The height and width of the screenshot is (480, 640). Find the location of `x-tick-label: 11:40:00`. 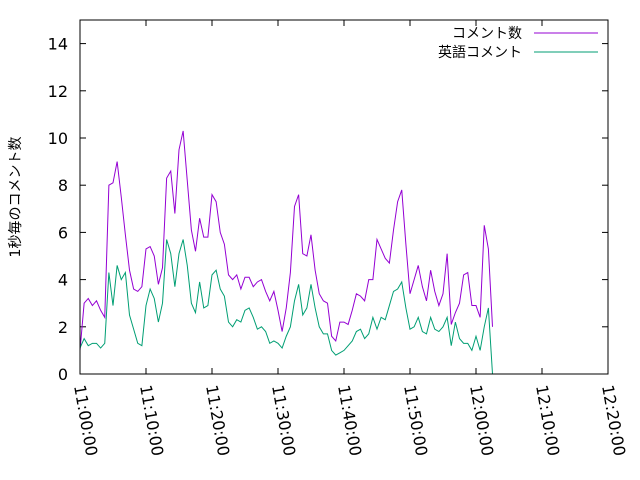

x-tick-label: 11:40:00 is located at coordinates (349, 420).